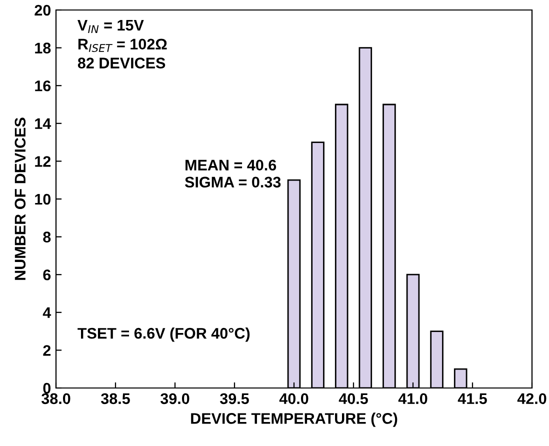 This screenshot has height=446, width=549. I want to click on y-axis-title: NUMBER OF DEVICES, so click(20, 199).